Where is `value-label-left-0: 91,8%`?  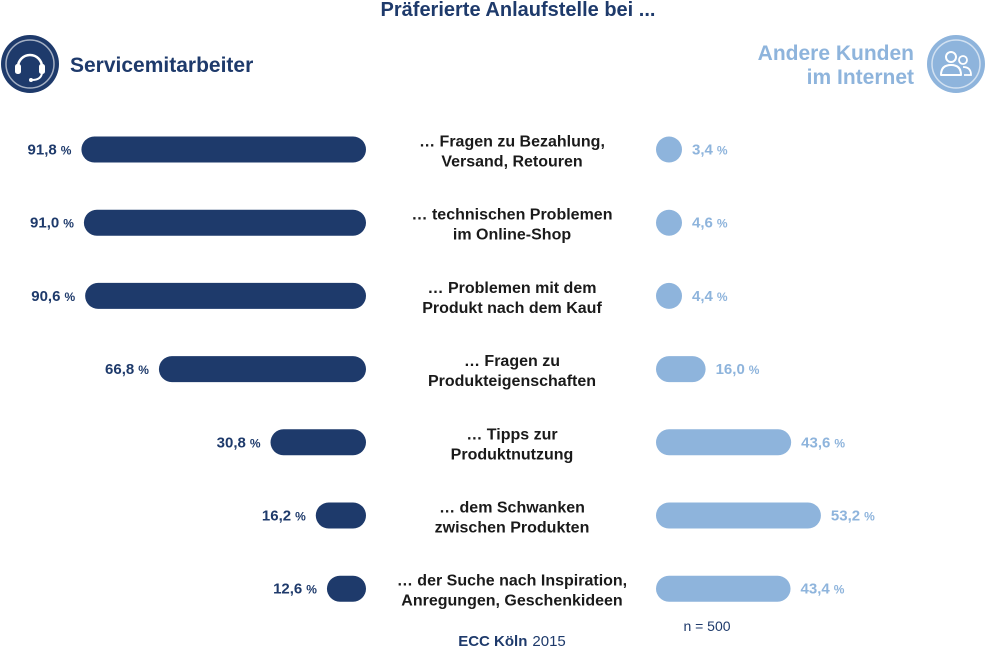
value-label-left-0: 91,8% is located at coordinates (50, 150).